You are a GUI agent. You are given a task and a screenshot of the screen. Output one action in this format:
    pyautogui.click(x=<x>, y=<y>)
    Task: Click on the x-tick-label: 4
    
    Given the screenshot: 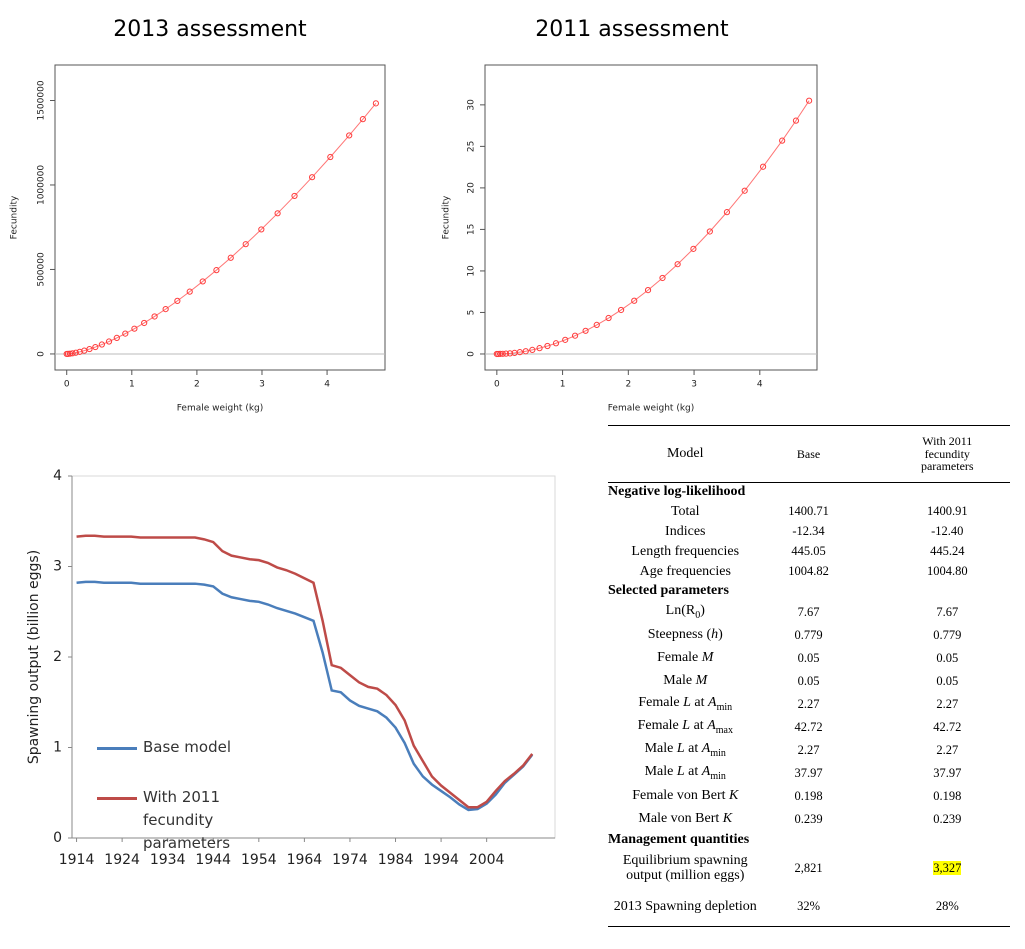 What is the action you would take?
    pyautogui.click(x=327, y=385)
    